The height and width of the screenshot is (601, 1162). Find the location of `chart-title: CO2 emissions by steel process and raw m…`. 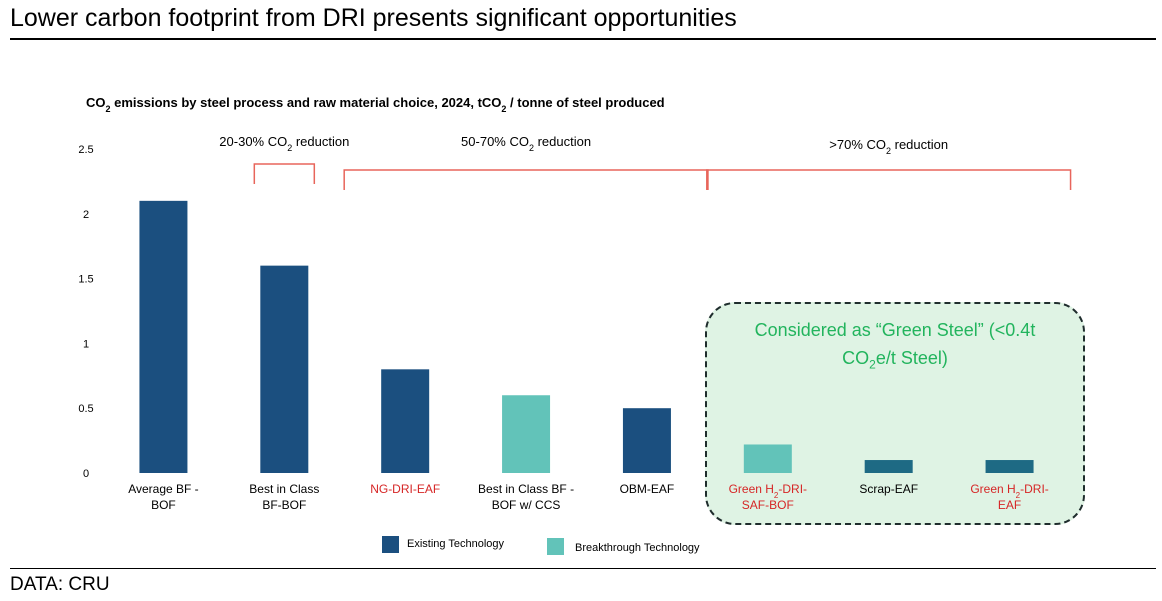

chart-title: CO2 emissions by steel process and raw m… is located at coordinates (375, 104).